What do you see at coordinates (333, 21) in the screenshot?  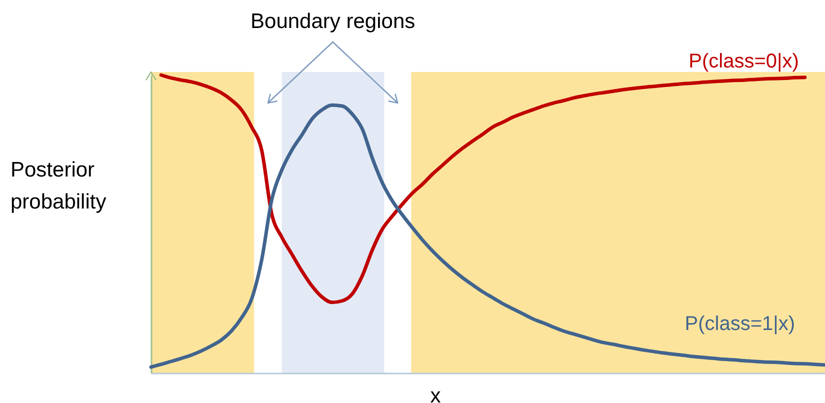 I see `text: Boundary regions` at bounding box center [333, 21].